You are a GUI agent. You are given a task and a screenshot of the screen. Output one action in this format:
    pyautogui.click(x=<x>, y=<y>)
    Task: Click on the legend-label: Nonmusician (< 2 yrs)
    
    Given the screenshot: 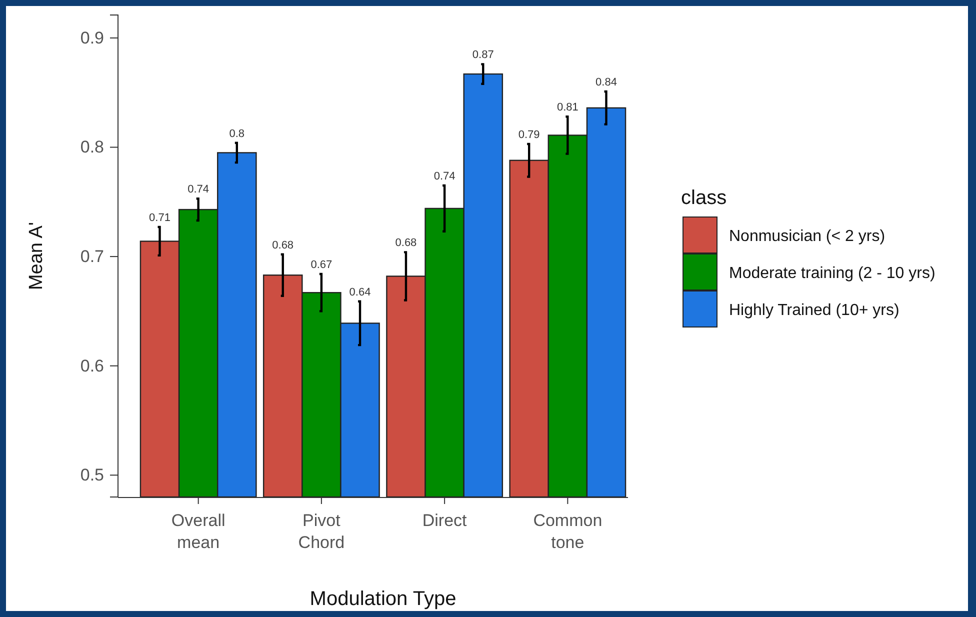 What is the action you would take?
    pyautogui.click(x=807, y=236)
    